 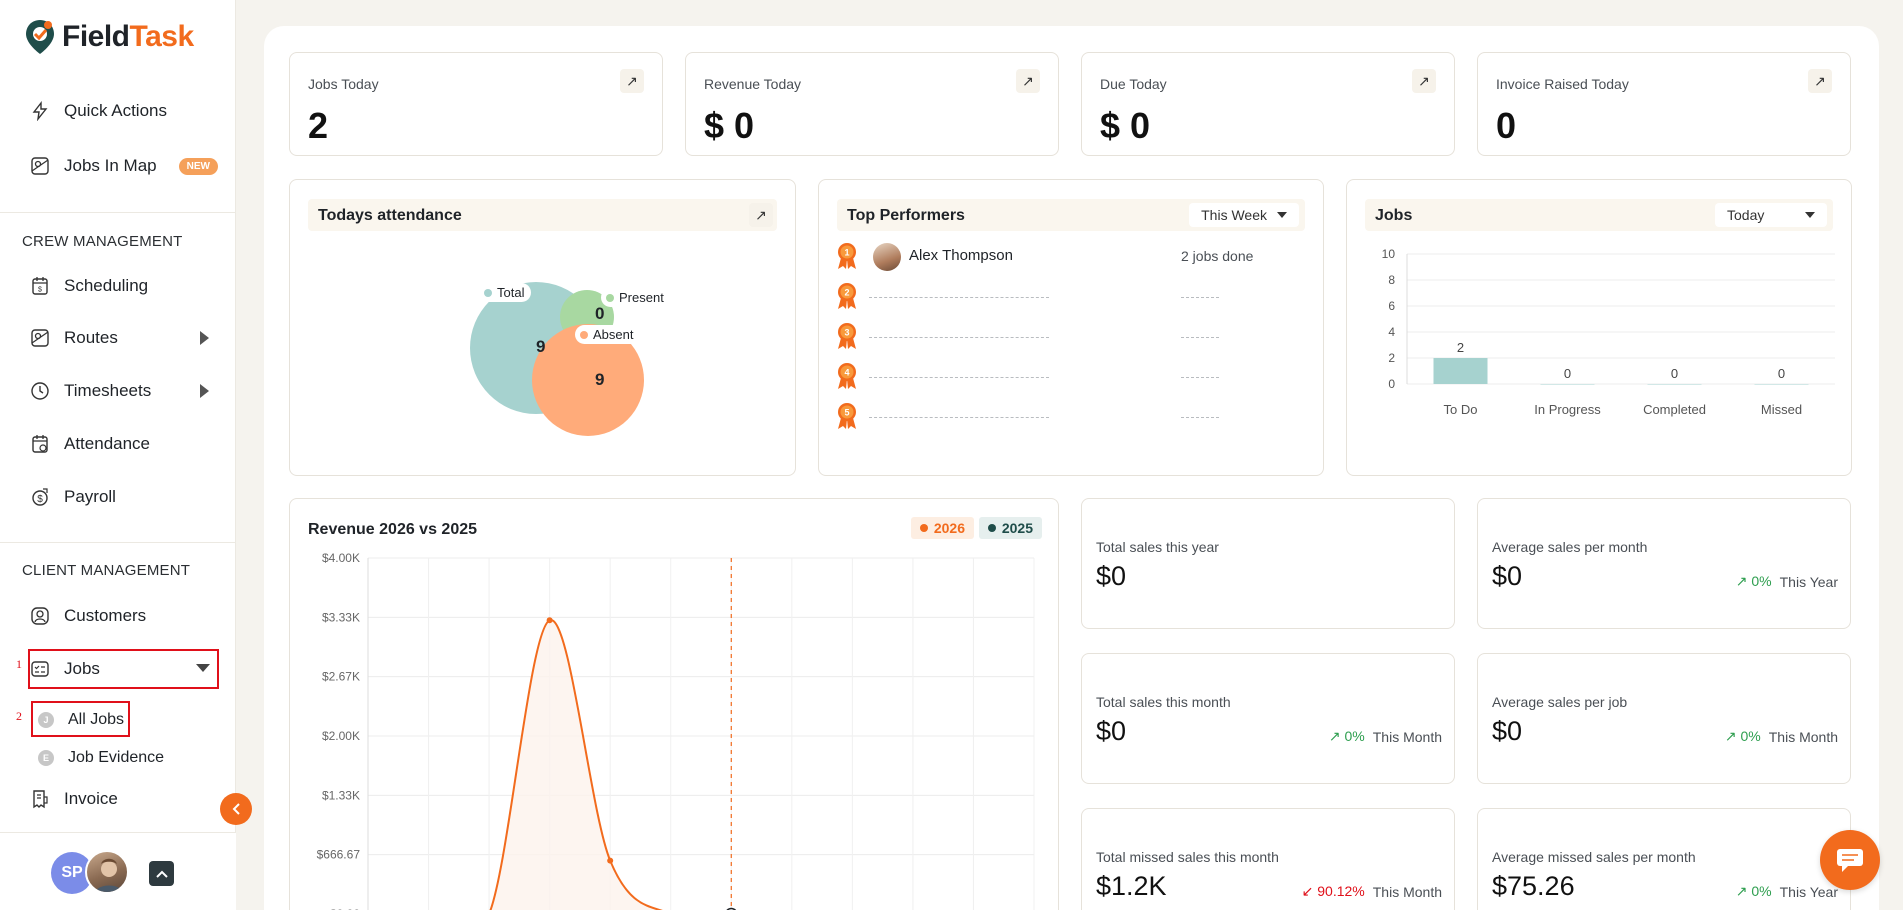 I want to click on avatar-photo, so click(x=107, y=872).